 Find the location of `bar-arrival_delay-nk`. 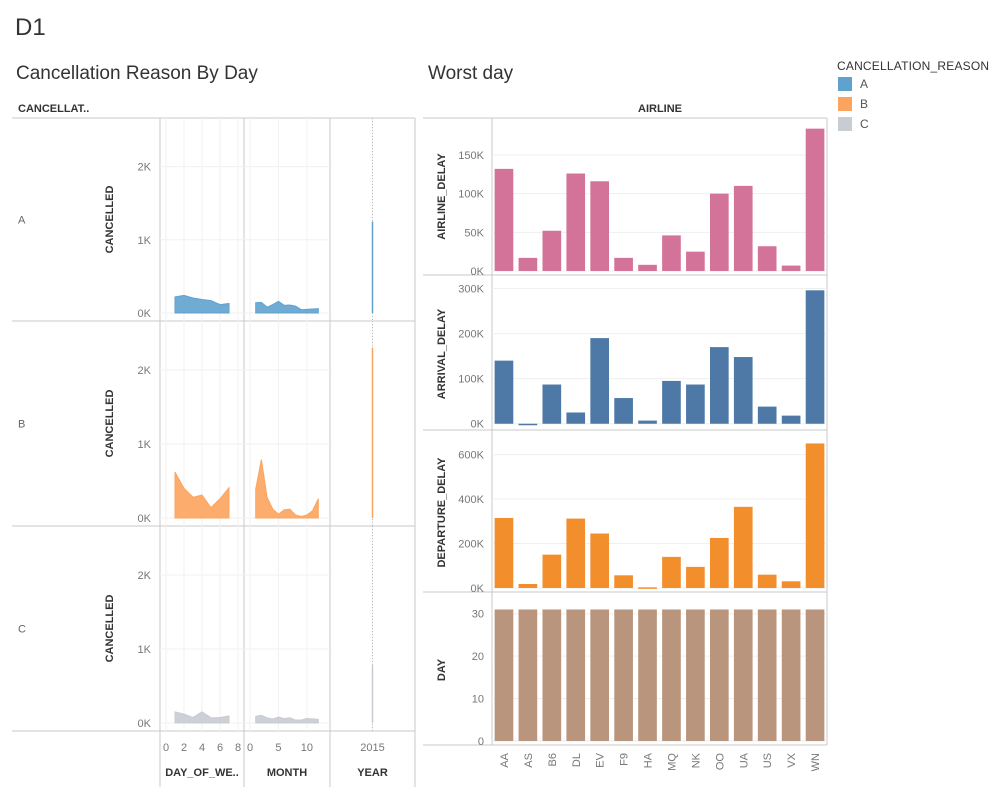

bar-arrival_delay-nk is located at coordinates (695, 404).